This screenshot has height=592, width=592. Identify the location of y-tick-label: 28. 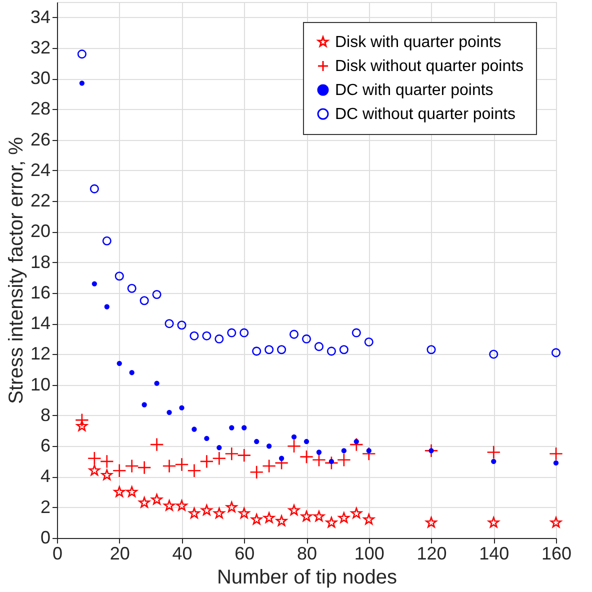
(40, 108).